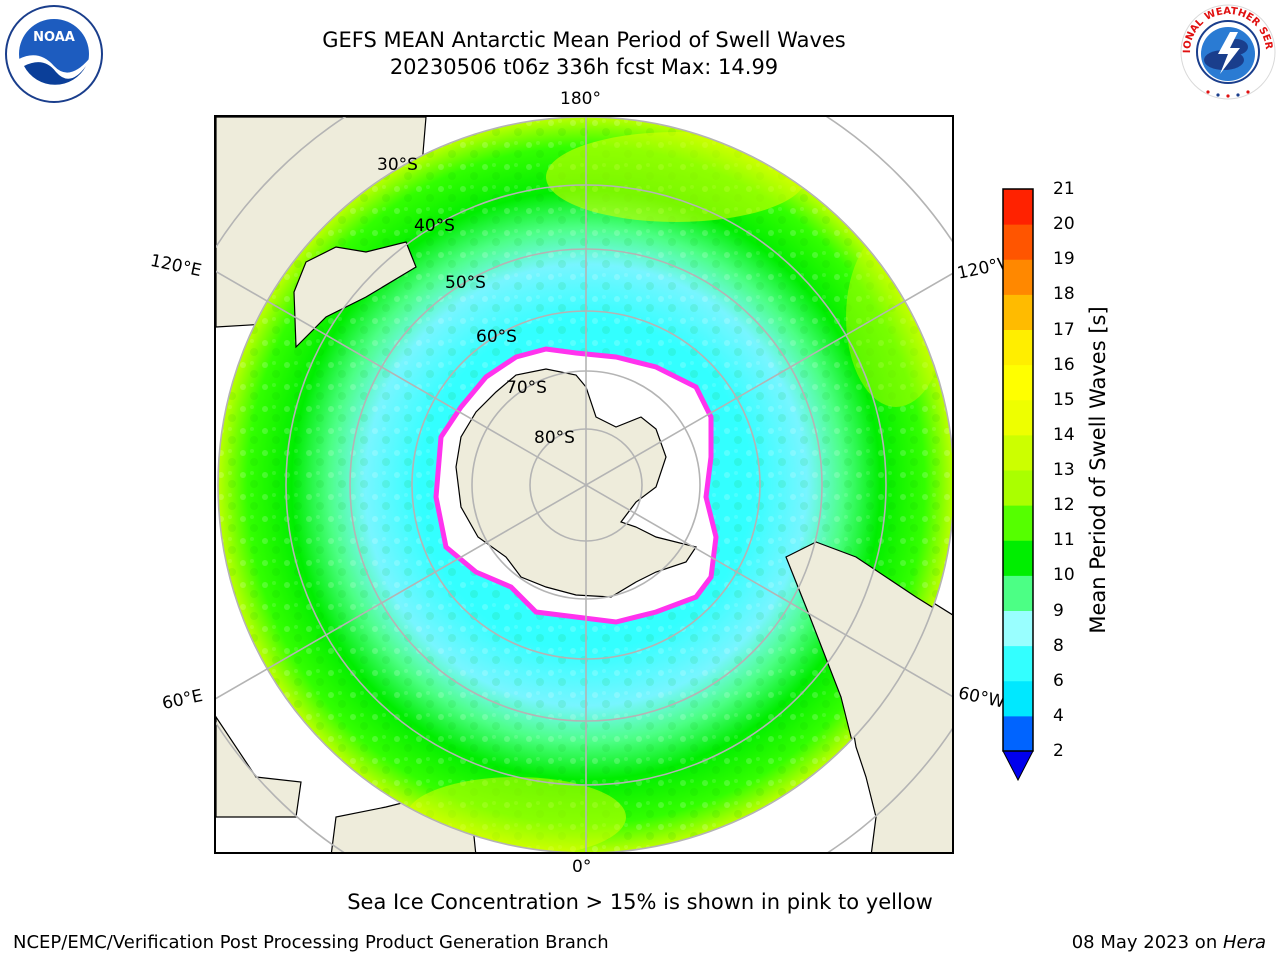 This screenshot has height=960, width=1280. What do you see at coordinates (1064, 189) in the screenshot?
I see `colorbar-tick-label: 21` at bounding box center [1064, 189].